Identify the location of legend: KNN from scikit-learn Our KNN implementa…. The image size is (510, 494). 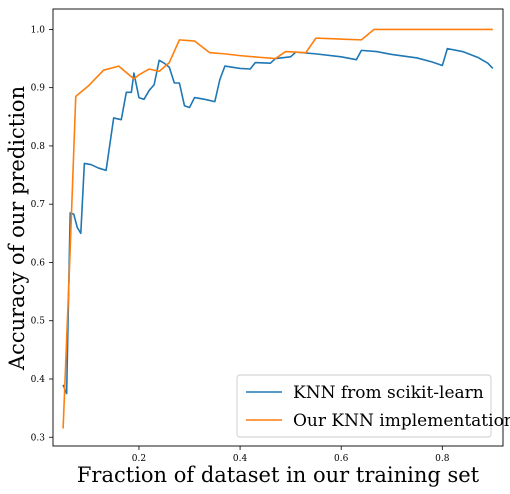
(373, 406).